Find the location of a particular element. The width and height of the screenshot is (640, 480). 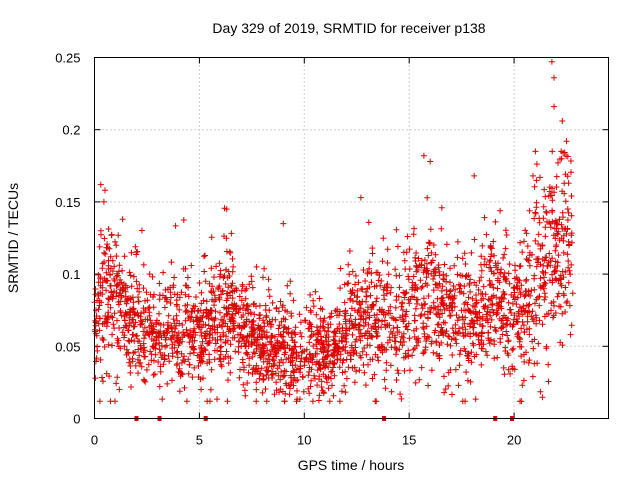

x-tick-label: 5 is located at coordinates (199, 440).